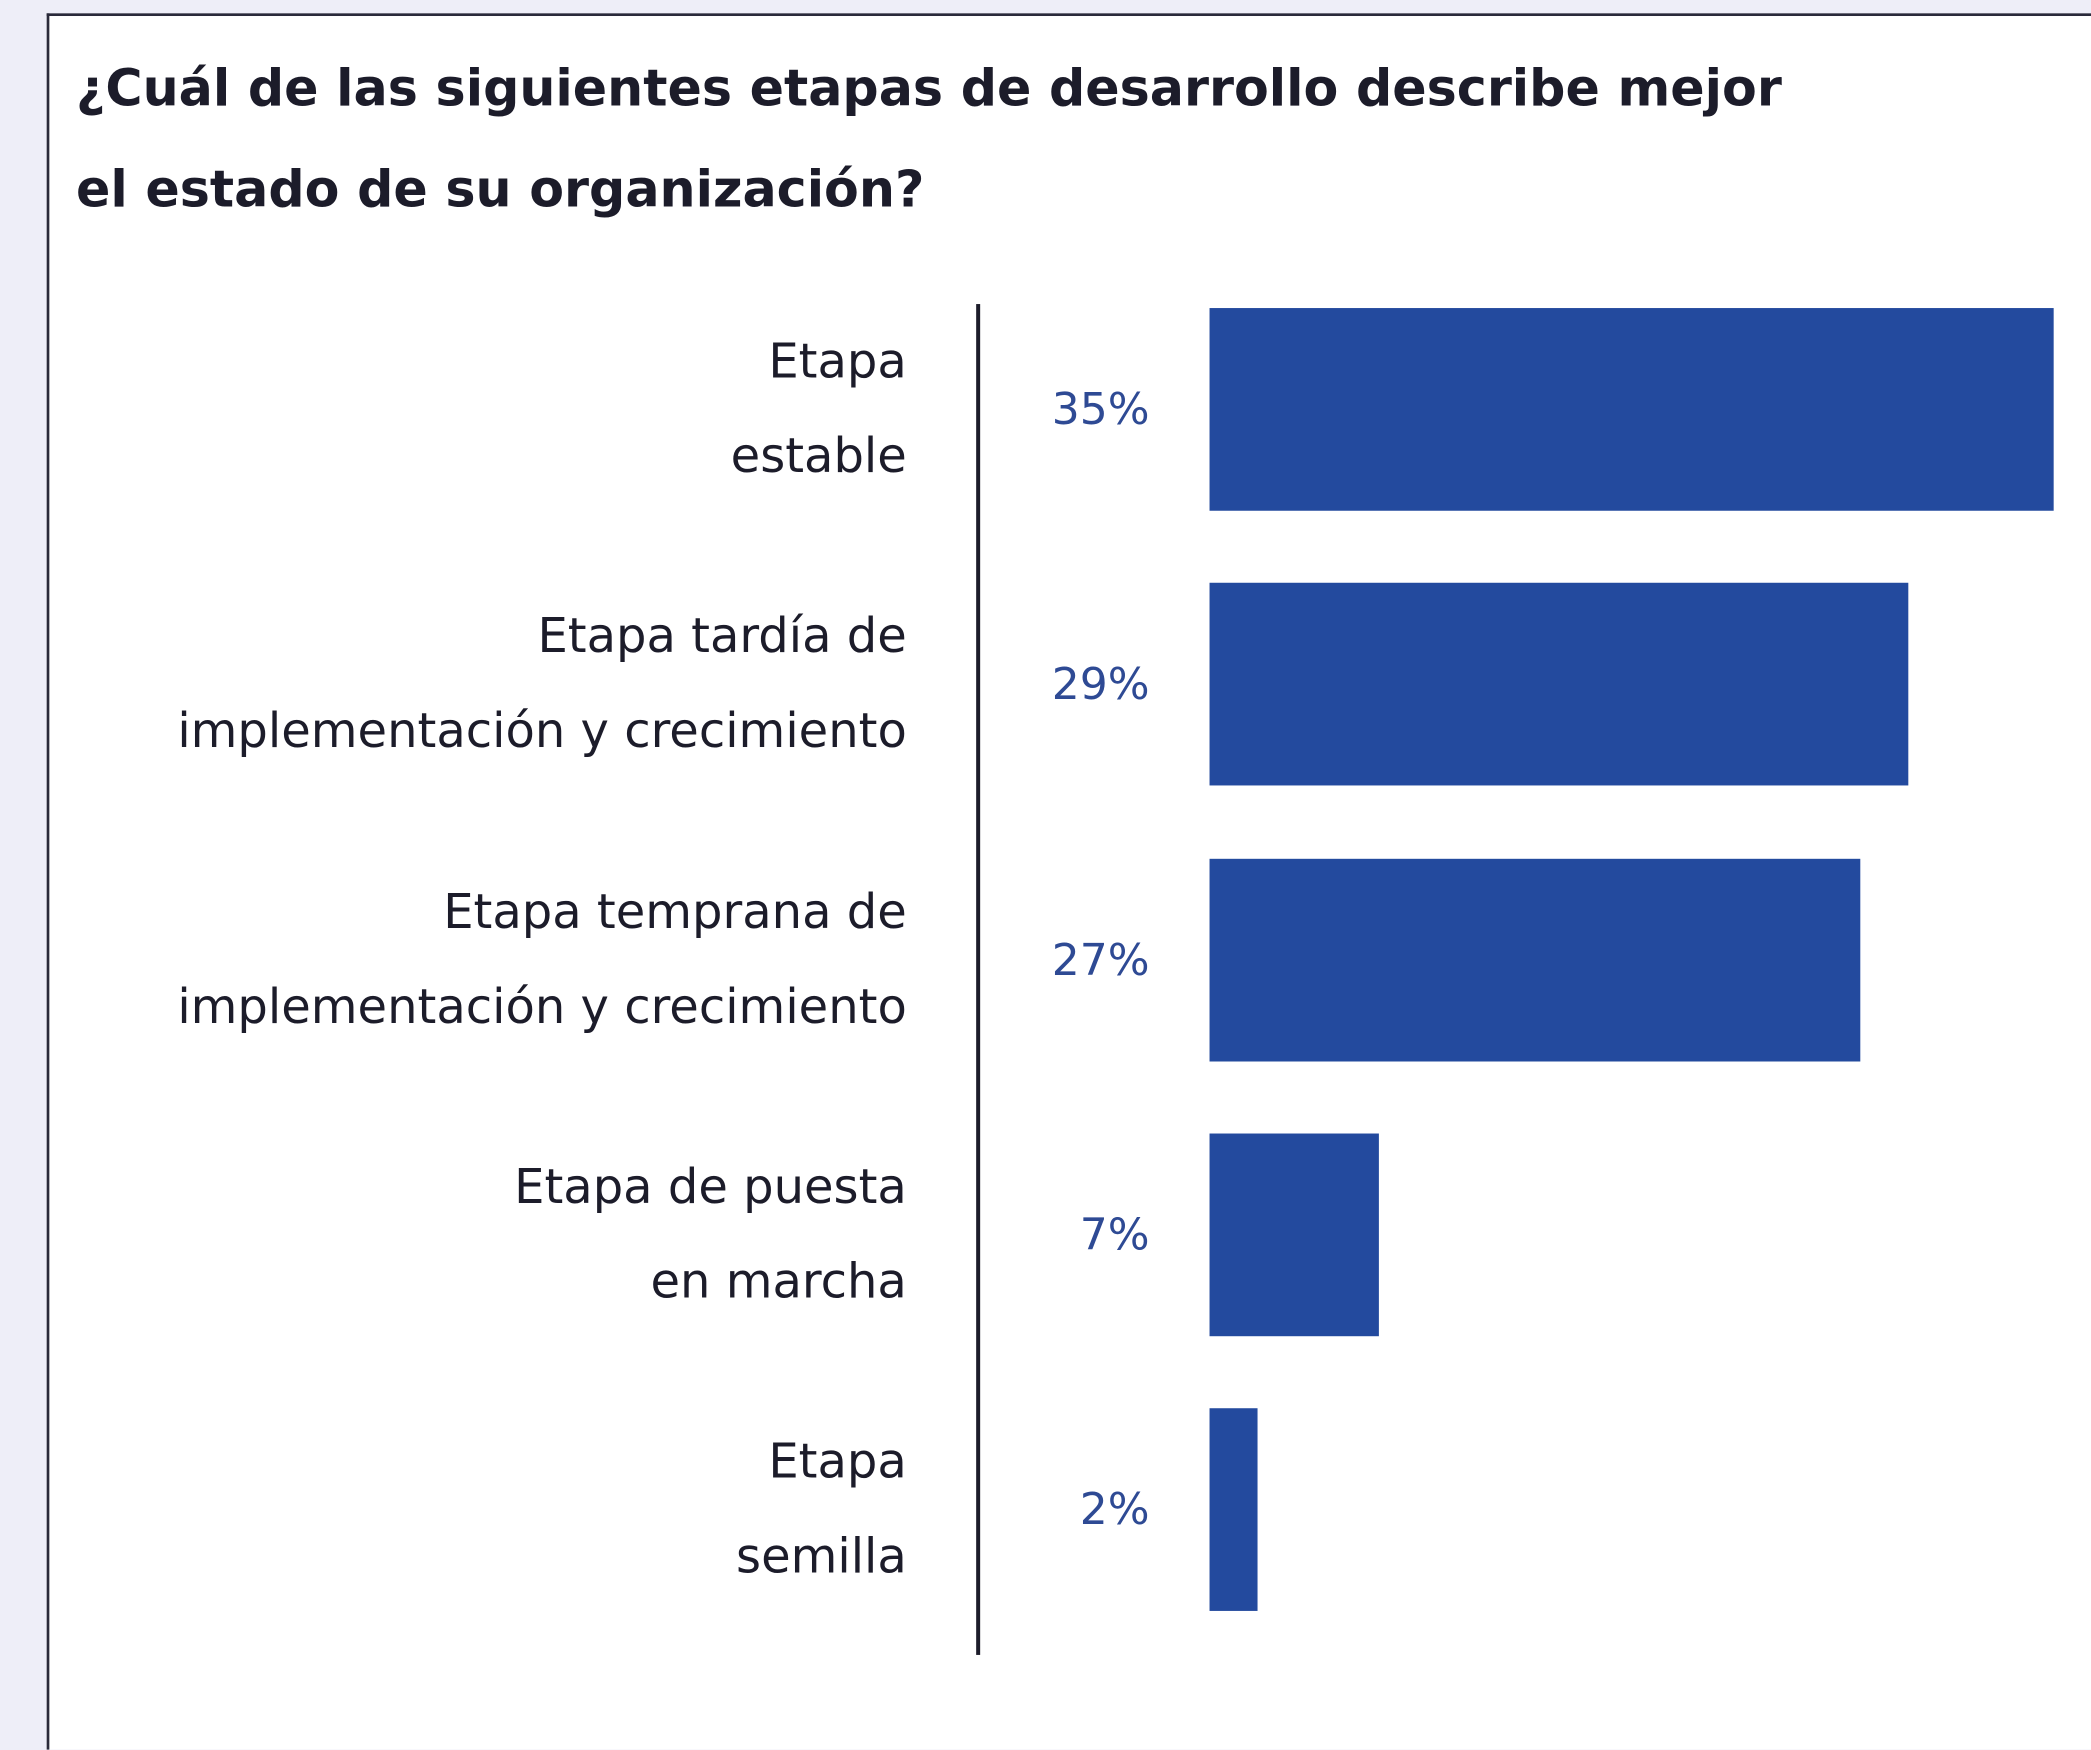 The height and width of the screenshot is (1750, 2091). Describe the element at coordinates (710, 1234) in the screenshot. I see `category-label: Etapa de puesta en marcha` at that location.